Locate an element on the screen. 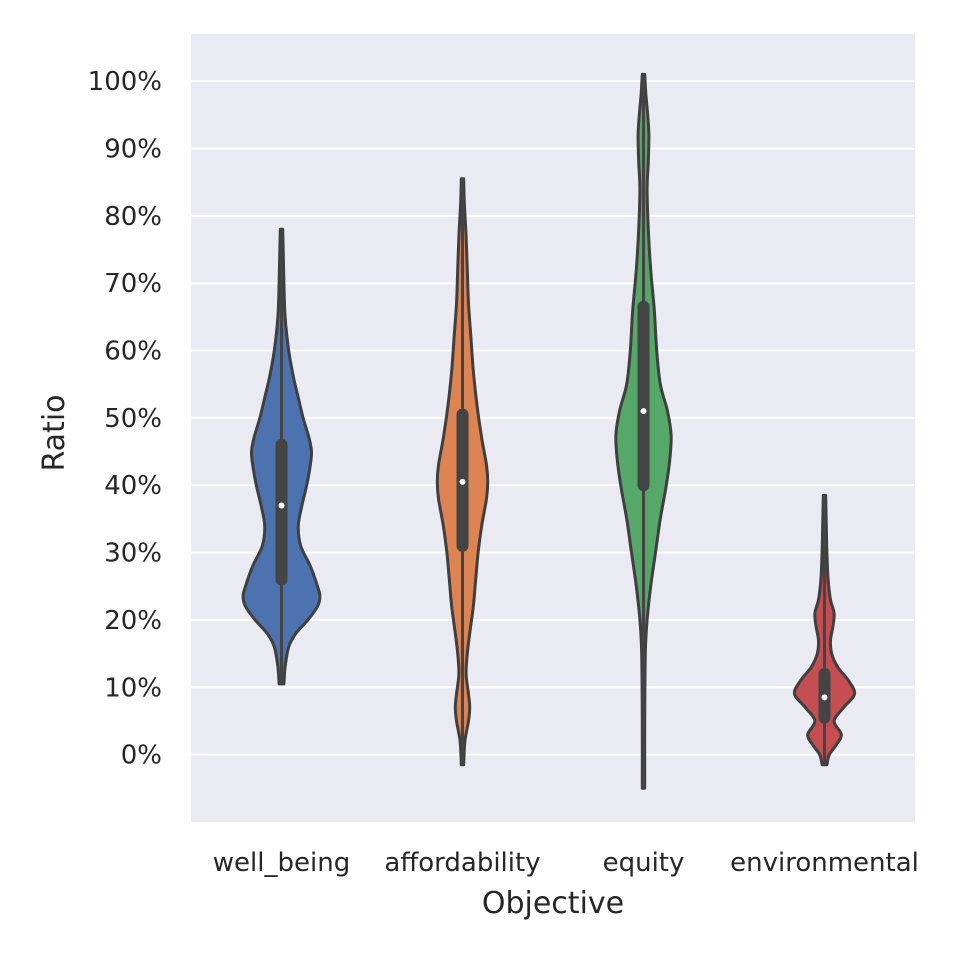  y-tick-label: 20% is located at coordinates (133, 621).